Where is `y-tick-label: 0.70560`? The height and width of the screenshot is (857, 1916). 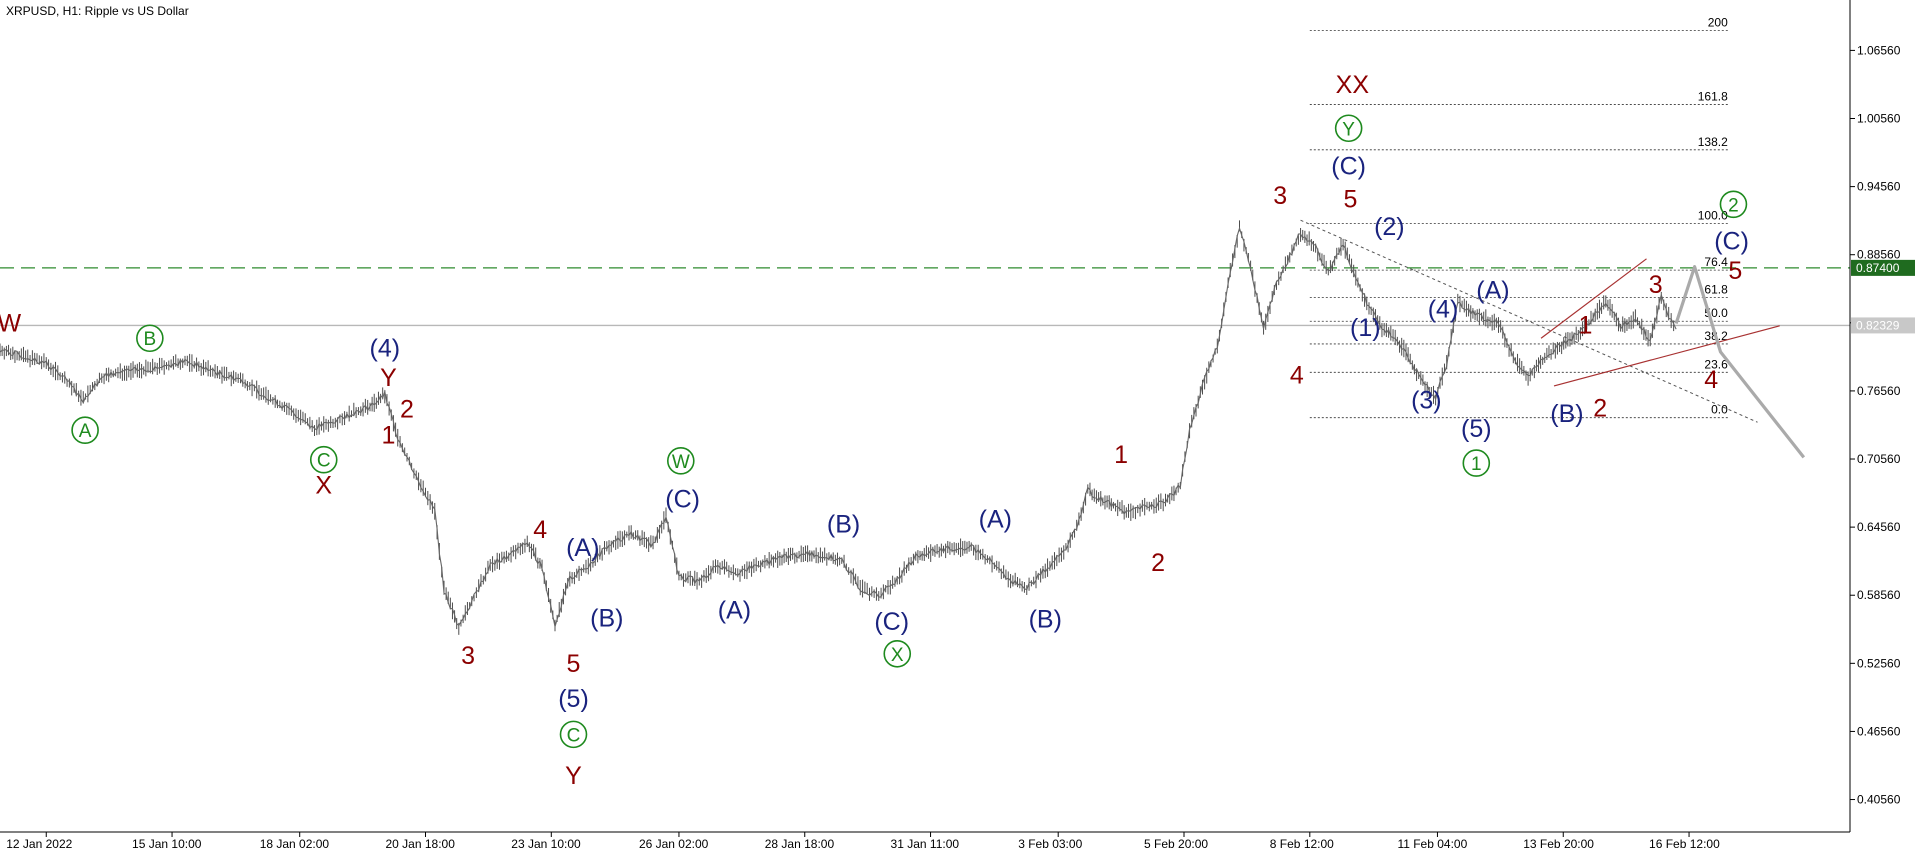 y-tick-label: 0.70560 is located at coordinates (1879, 459).